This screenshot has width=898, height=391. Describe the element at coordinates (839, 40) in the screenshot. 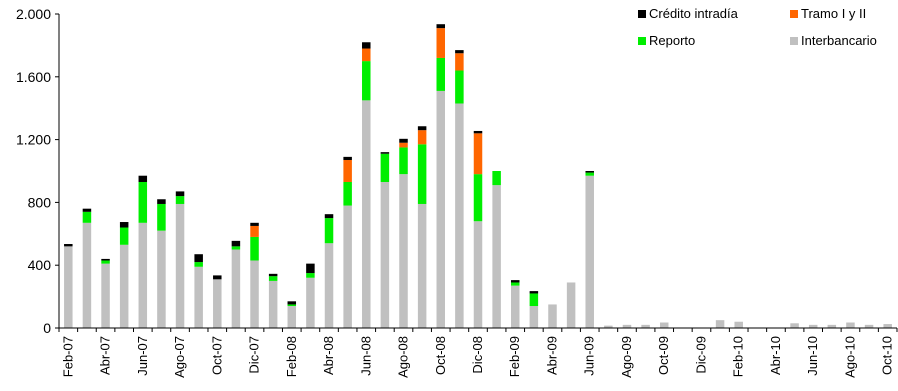

I see `legend-label: Interbancario` at that location.